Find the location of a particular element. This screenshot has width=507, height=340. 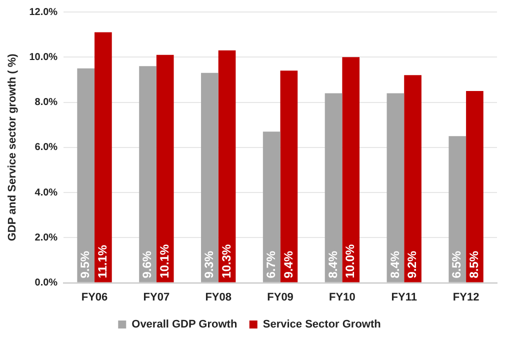

data-label: 8.5% is located at coordinates (474, 264).